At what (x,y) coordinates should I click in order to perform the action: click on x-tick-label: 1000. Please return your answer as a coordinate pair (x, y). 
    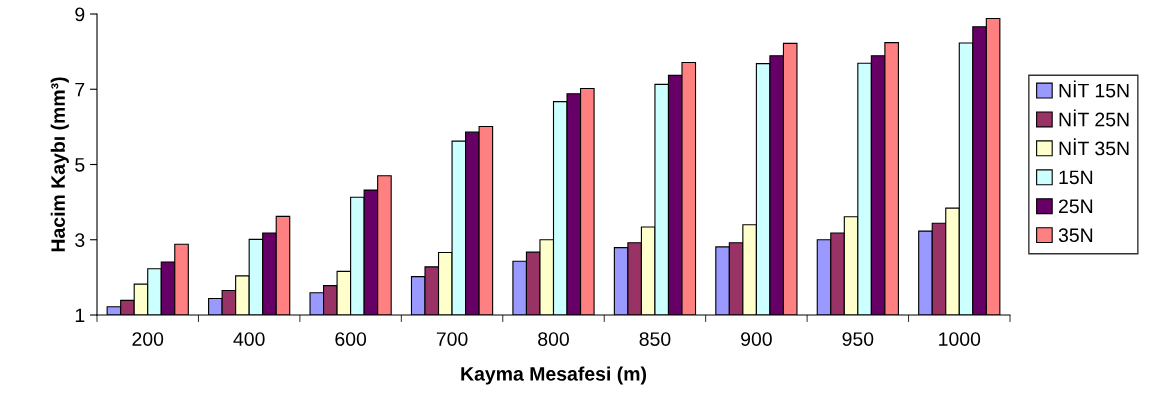
    Looking at the image, I should click on (960, 339).